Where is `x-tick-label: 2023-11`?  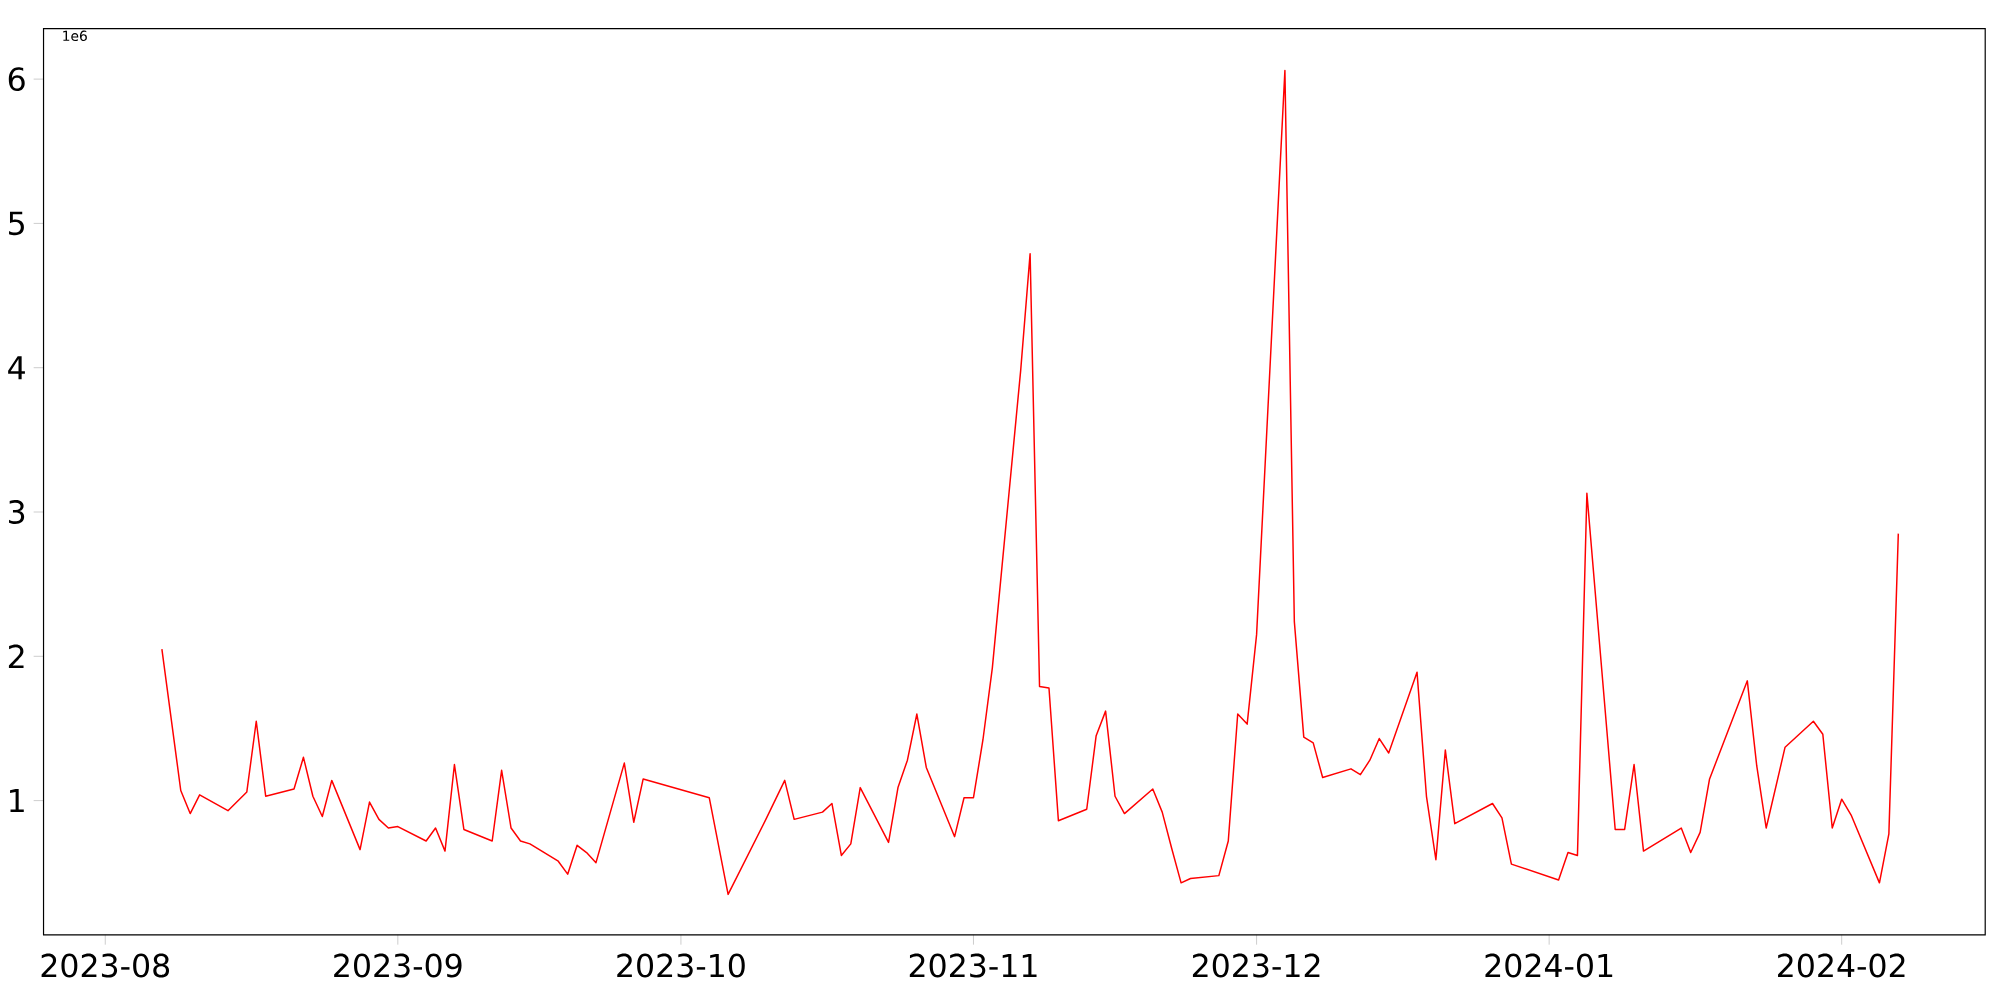
x-tick-label: 2023-11 is located at coordinates (973, 965).